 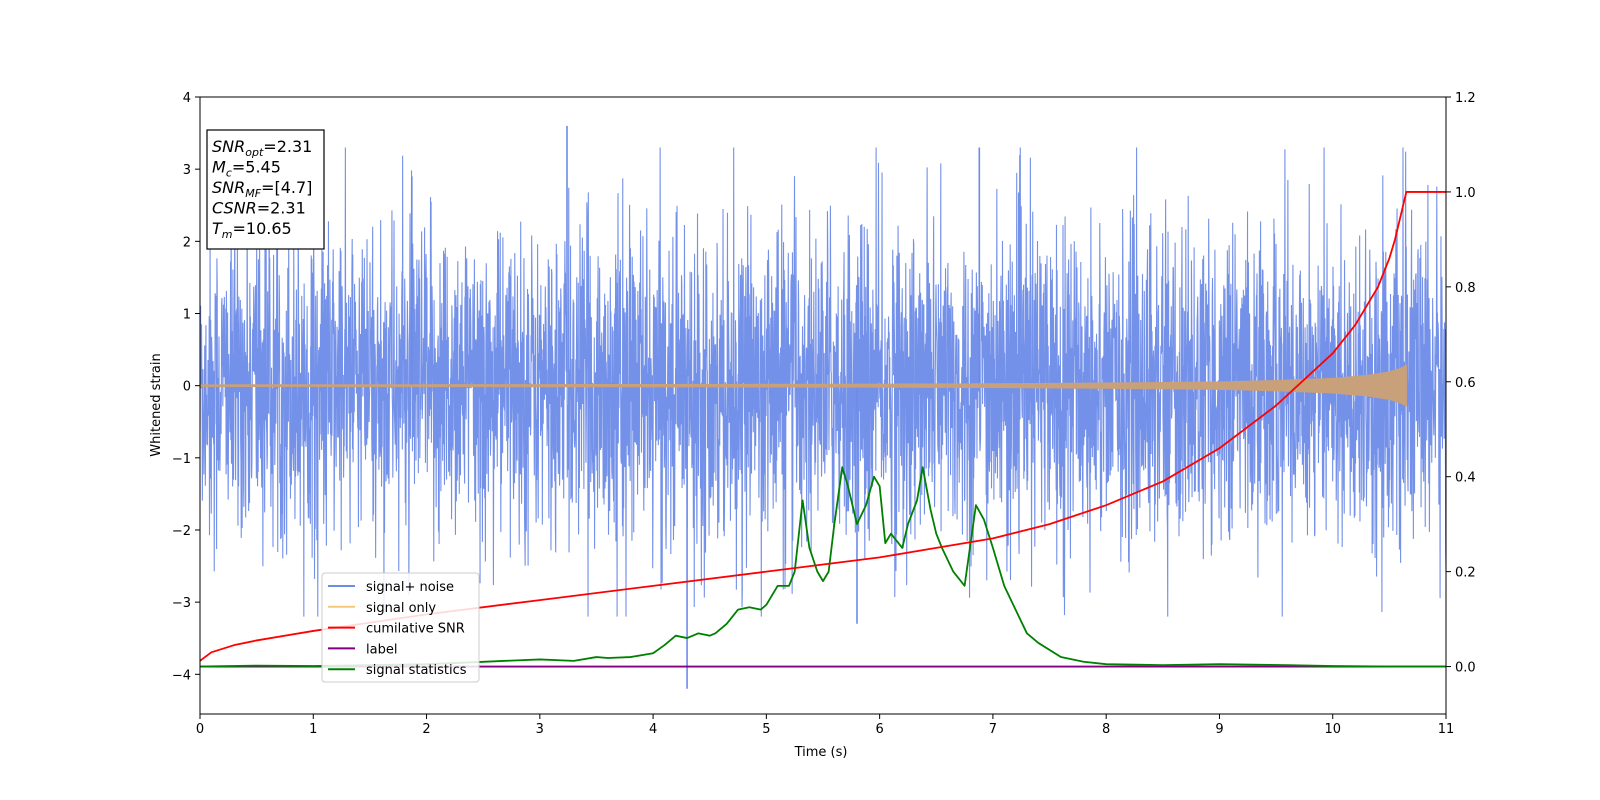 I want to click on legend-label: label, so click(x=381, y=649).